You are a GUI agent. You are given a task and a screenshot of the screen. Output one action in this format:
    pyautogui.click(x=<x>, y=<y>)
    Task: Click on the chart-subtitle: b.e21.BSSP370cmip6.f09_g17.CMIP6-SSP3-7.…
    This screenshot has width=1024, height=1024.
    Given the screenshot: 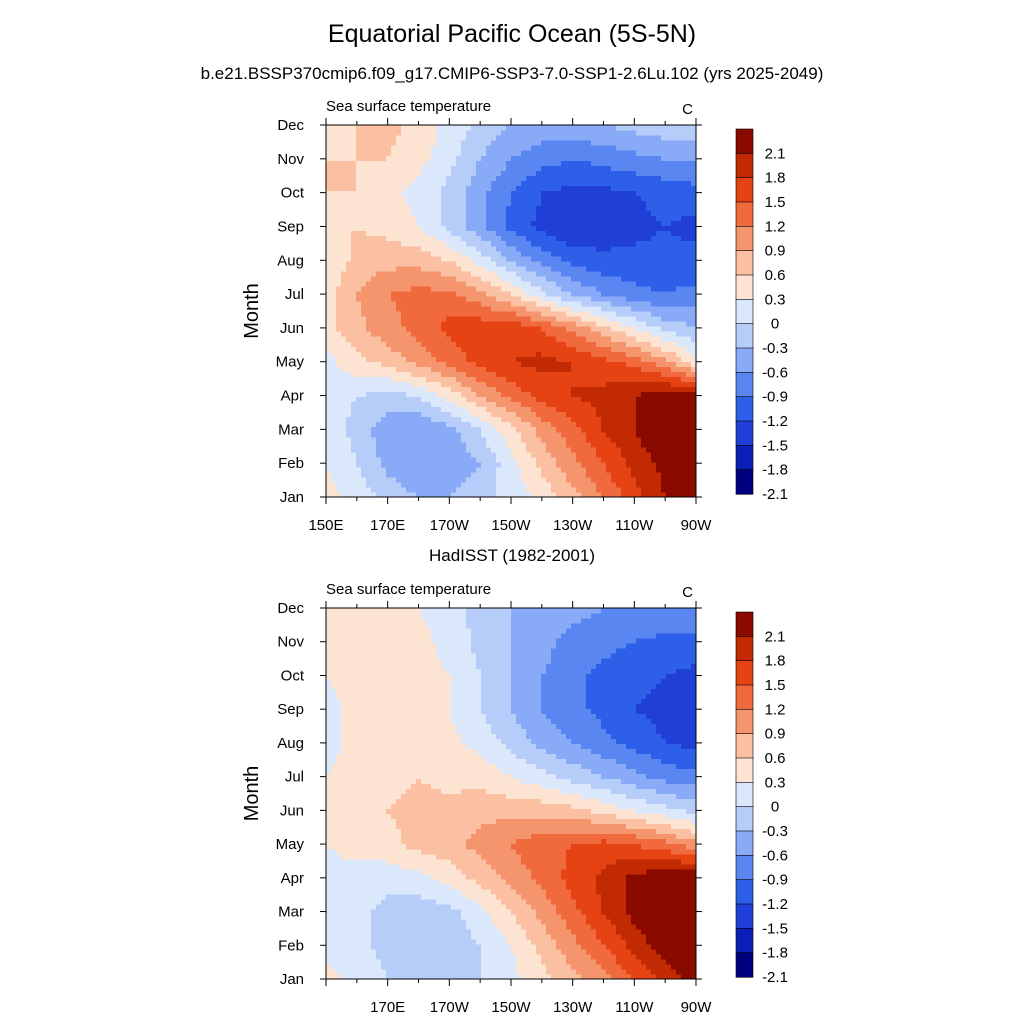 What is the action you would take?
    pyautogui.click(x=512, y=73)
    